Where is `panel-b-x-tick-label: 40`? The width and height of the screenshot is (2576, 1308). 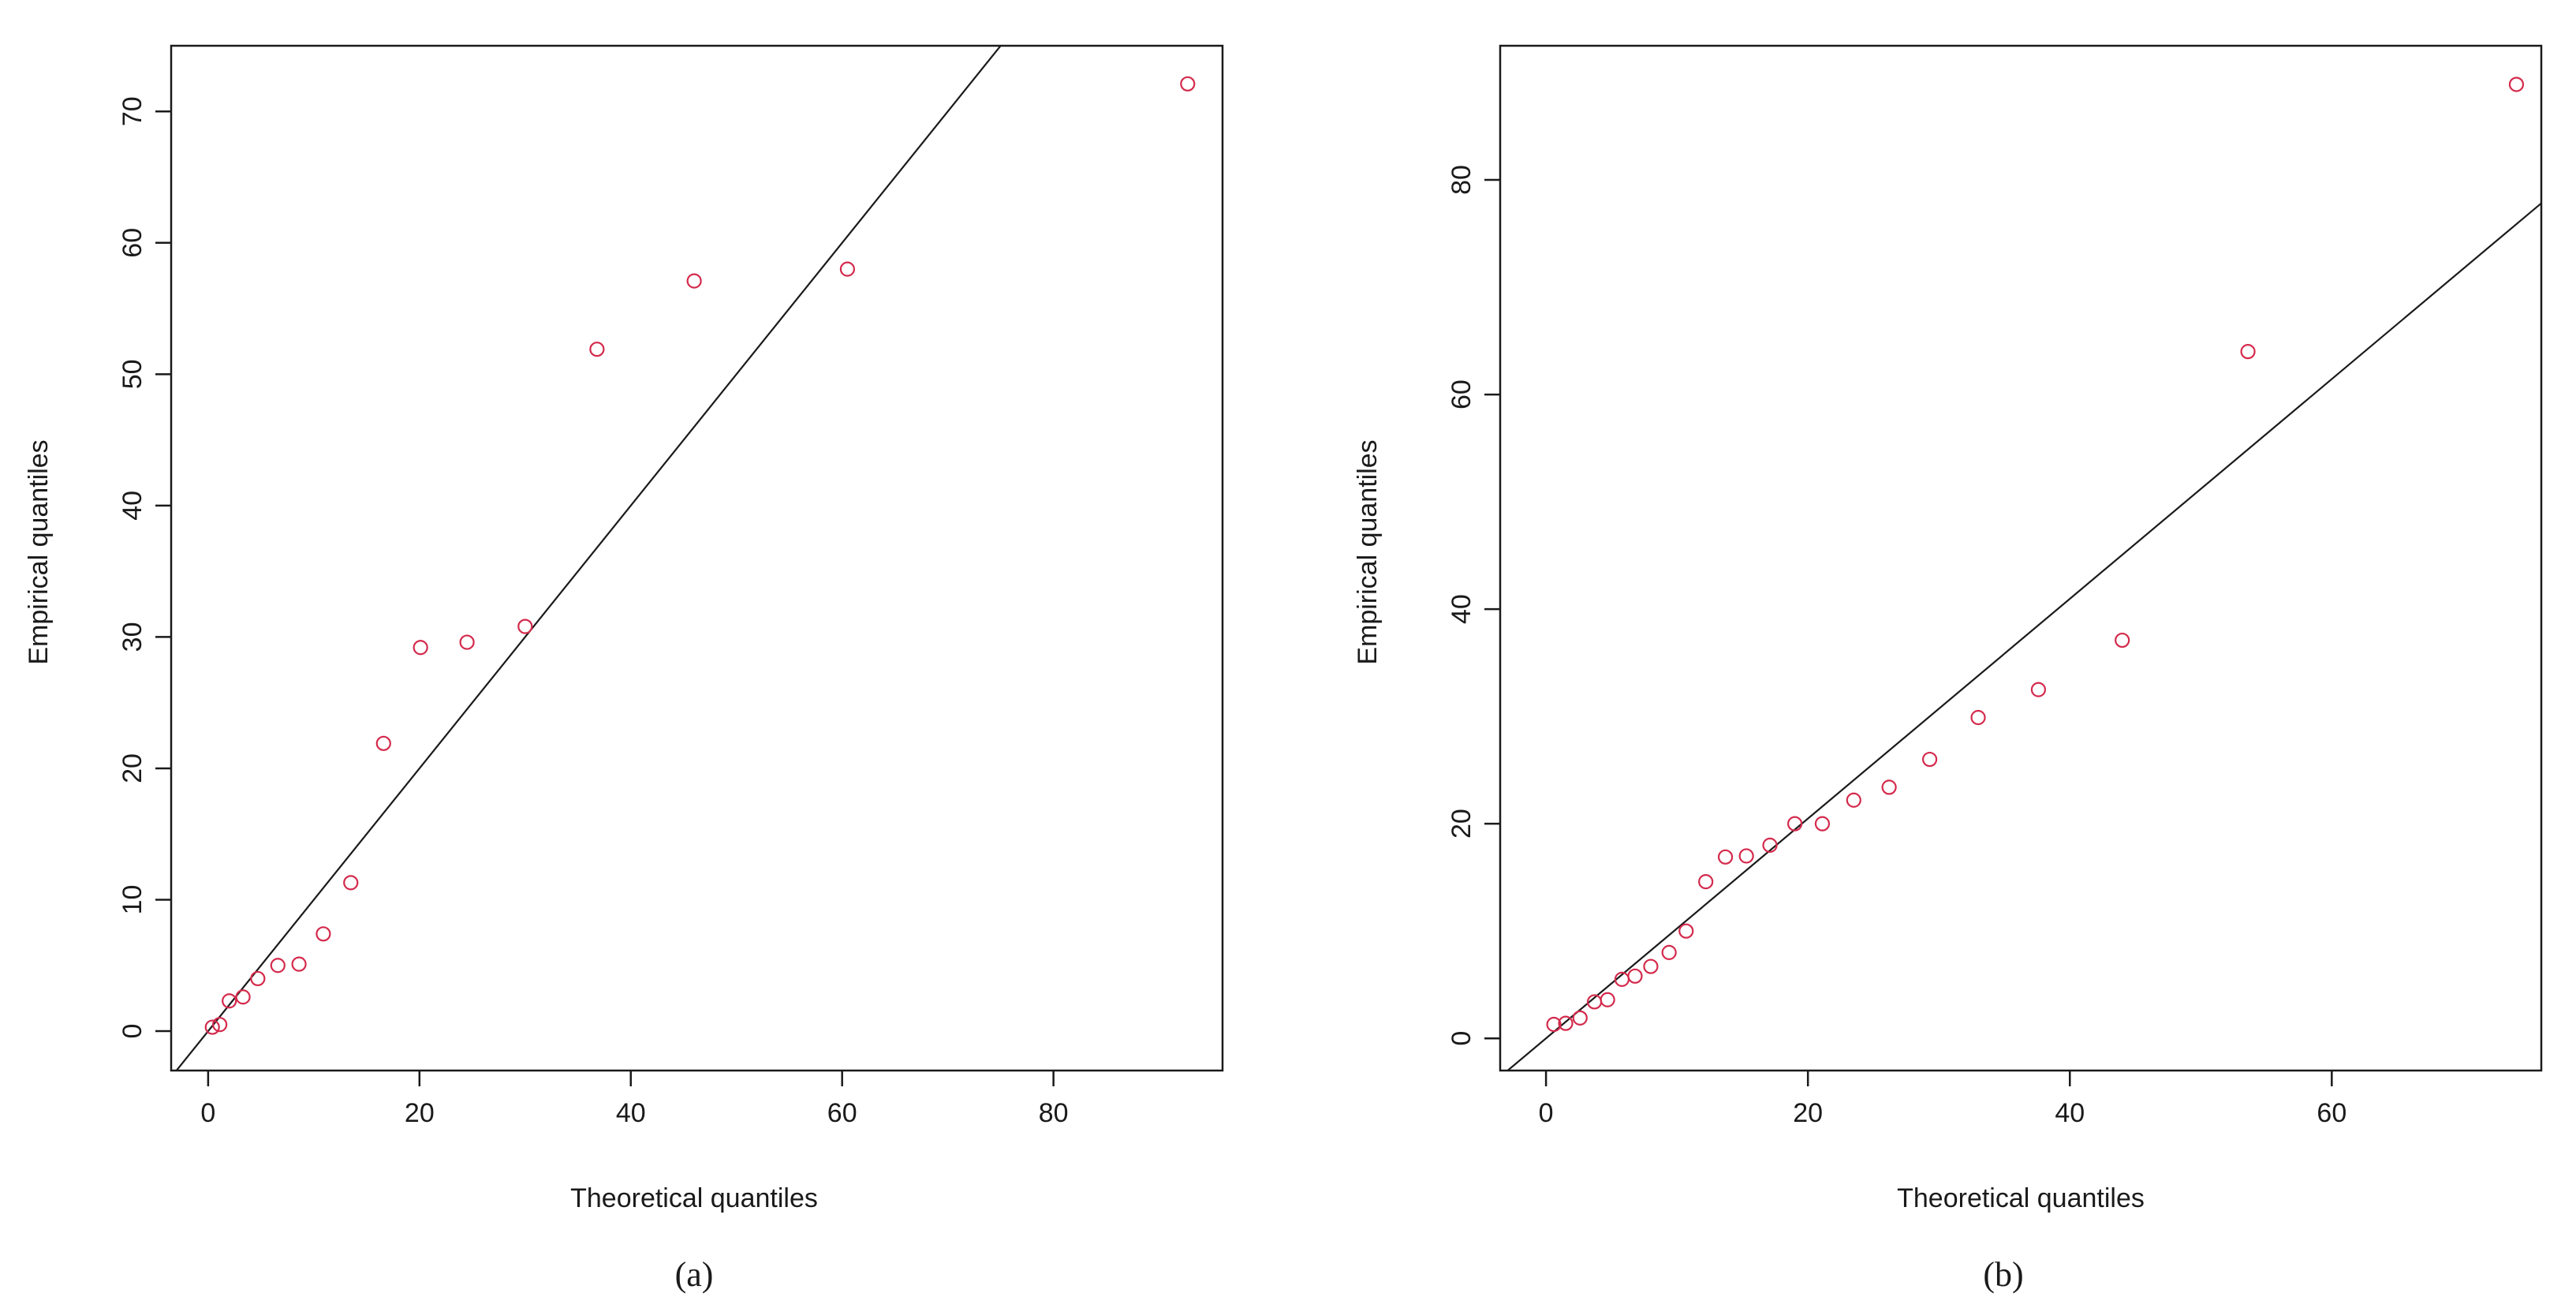
panel-b-x-tick-label: 40 is located at coordinates (2070, 1113).